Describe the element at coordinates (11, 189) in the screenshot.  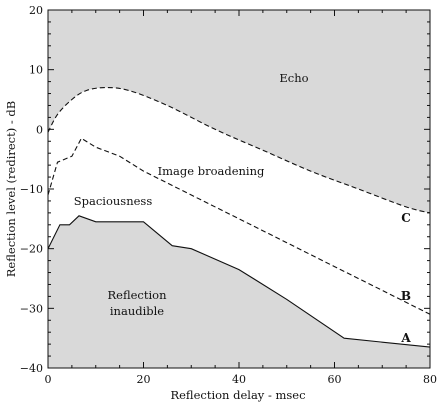
I see `y-axis-title: Reflection level (redirect) - dB` at that location.